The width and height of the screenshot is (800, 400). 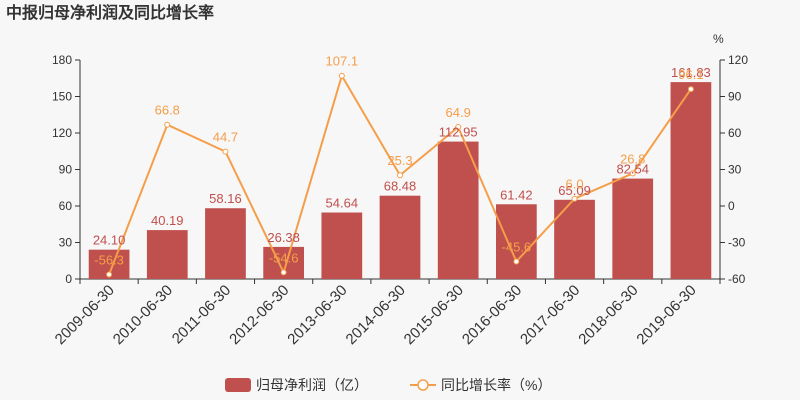 I want to click on x-tick-label: 2011-06-30, so click(x=201, y=314).